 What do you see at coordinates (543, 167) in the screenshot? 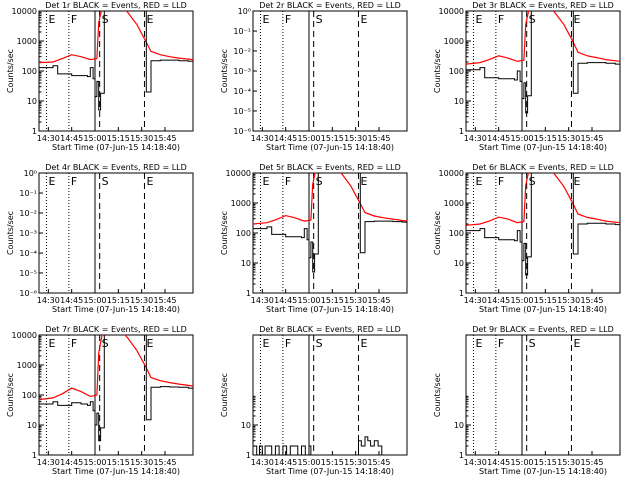
I see `panel-title: Det 6r BLACK = Events, RED = LLD` at bounding box center [543, 167].